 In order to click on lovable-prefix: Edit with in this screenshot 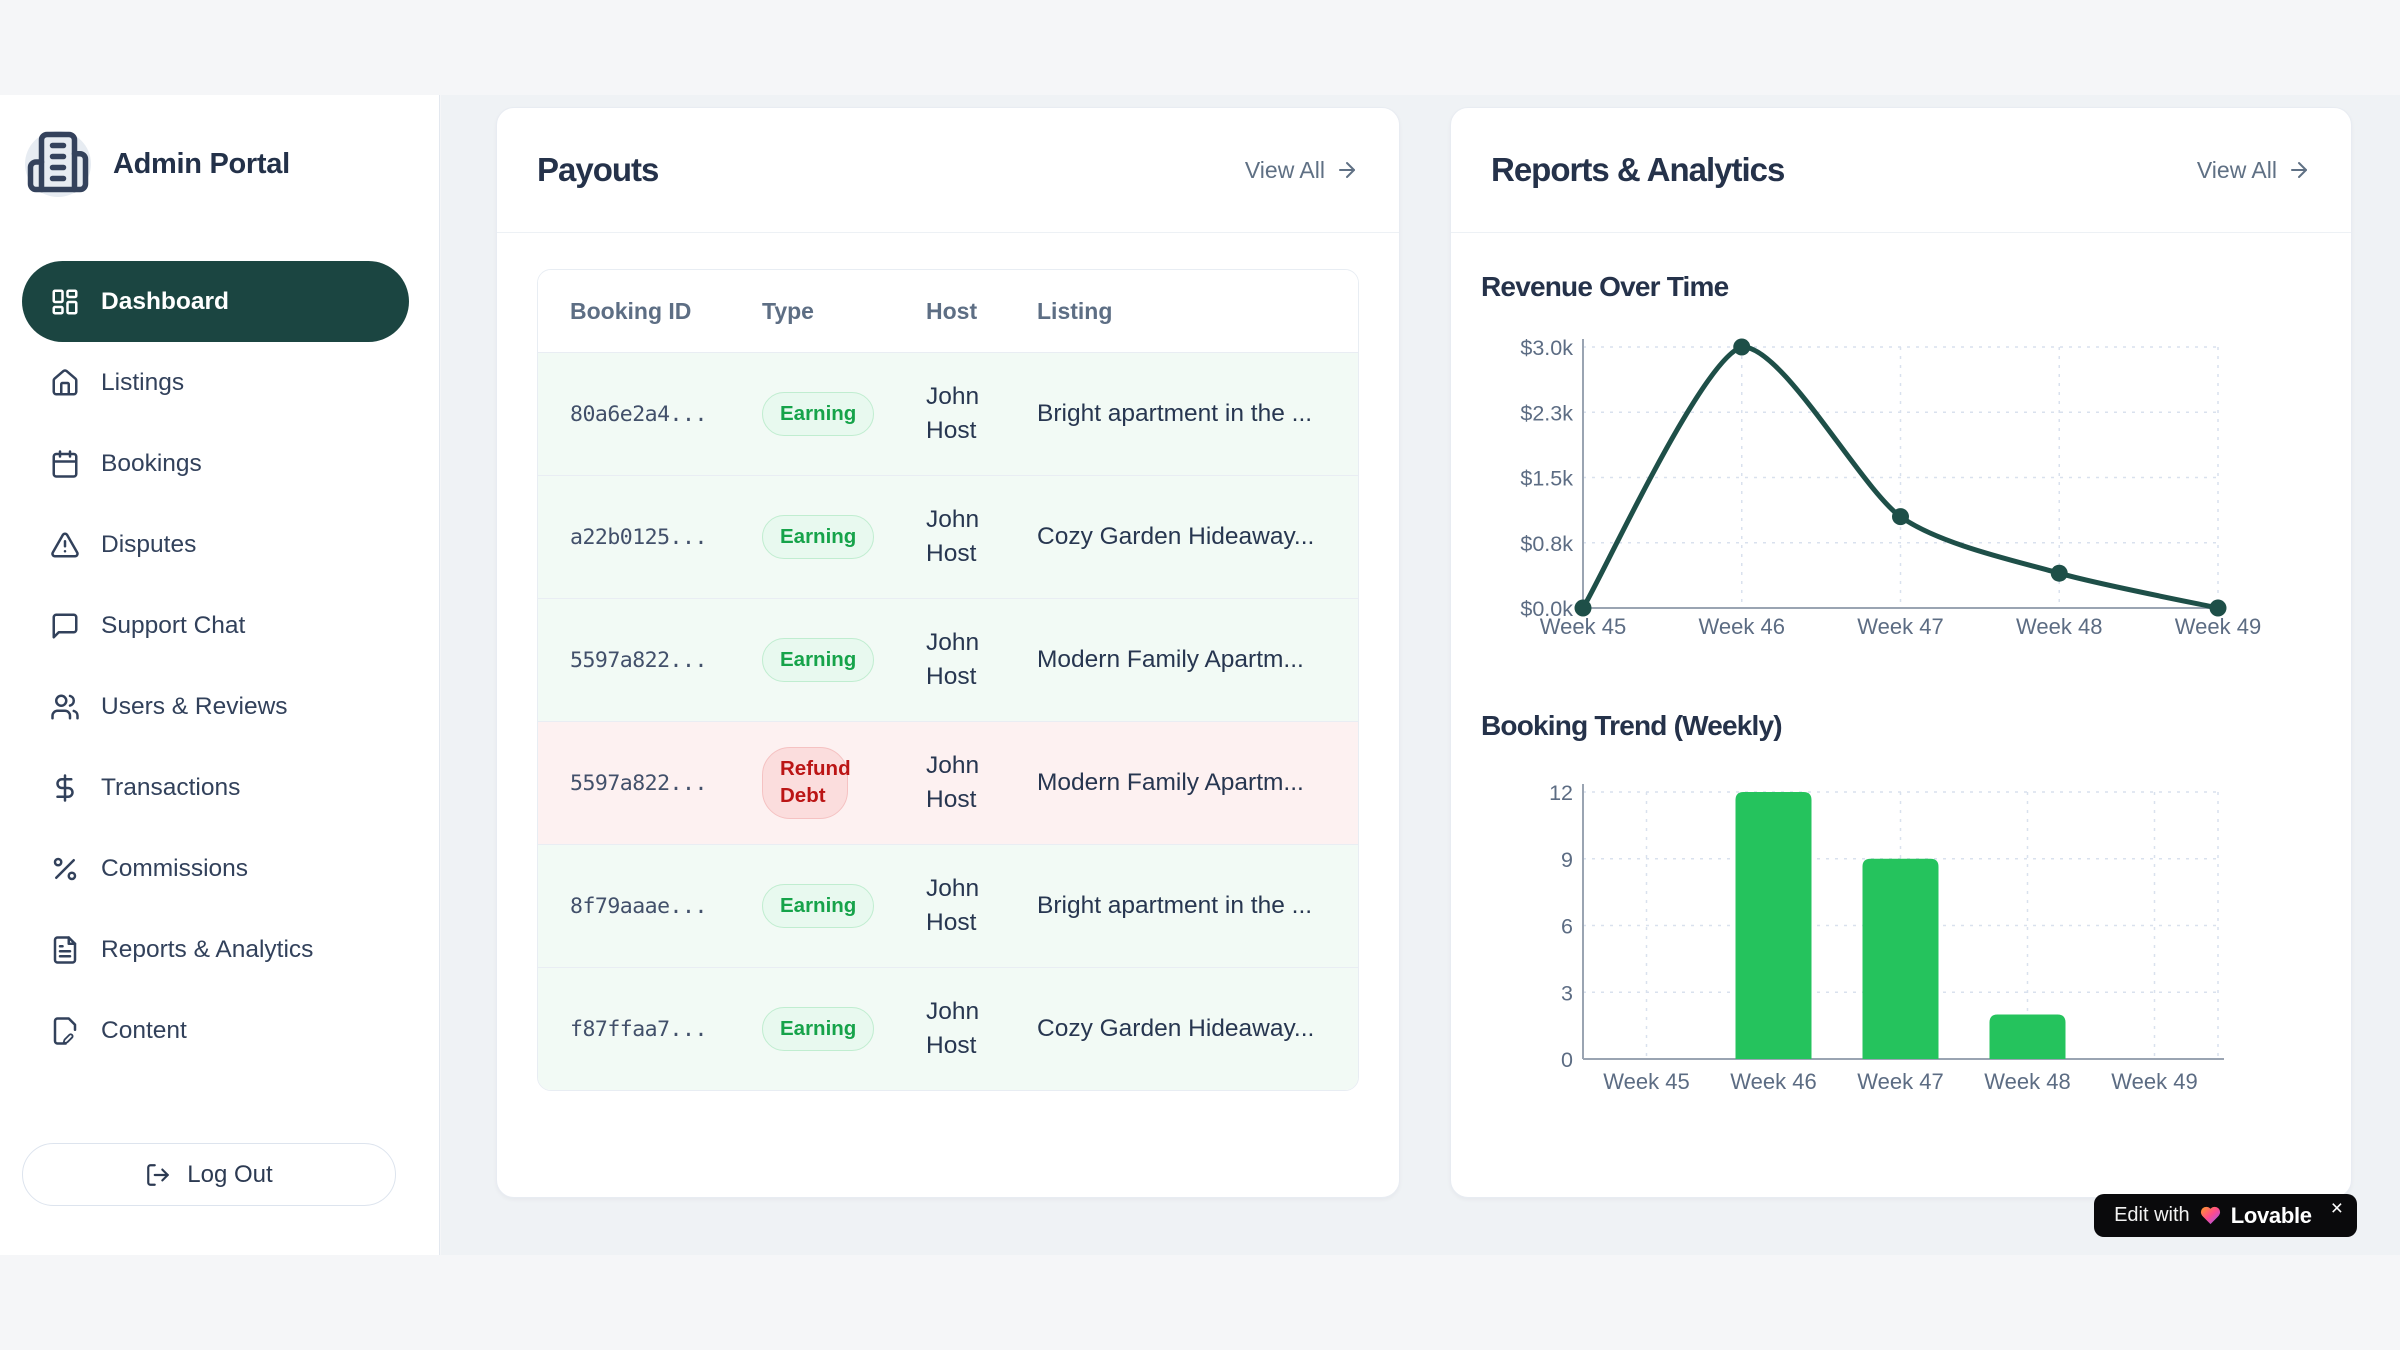, I will do `click(2152, 1215)`.